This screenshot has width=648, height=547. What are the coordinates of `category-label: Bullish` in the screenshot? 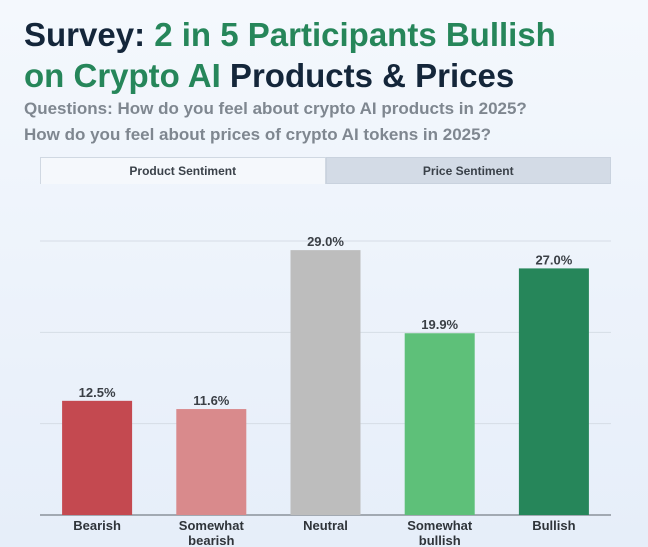 It's located at (553, 525).